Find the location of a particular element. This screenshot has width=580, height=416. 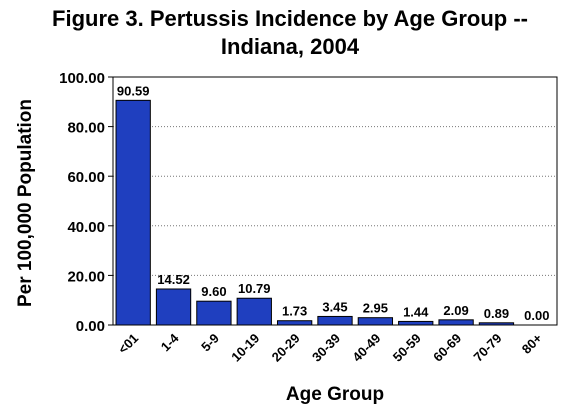

value-label: 90.59 is located at coordinates (133, 90).